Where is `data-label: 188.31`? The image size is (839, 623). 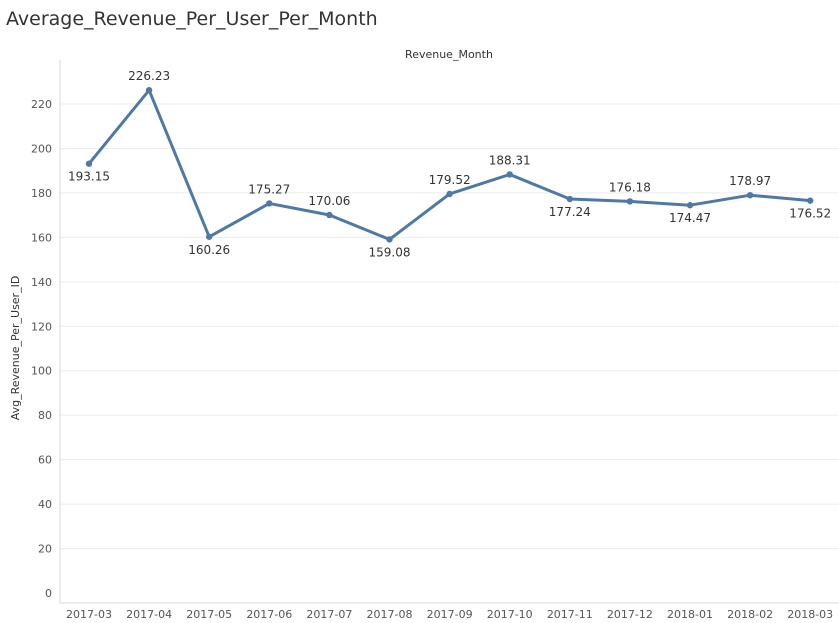 data-label: 188.31 is located at coordinates (510, 160).